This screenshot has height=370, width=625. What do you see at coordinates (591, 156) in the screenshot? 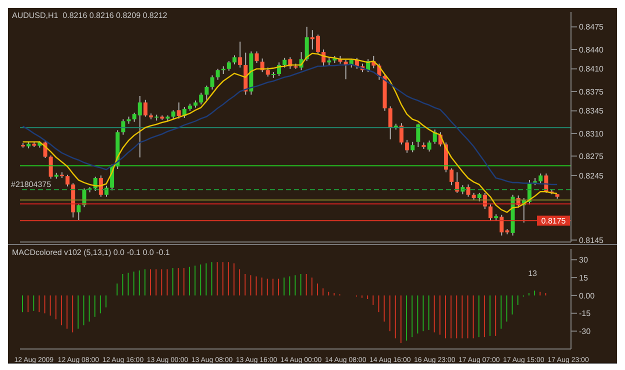
I see `y-tick-label: 0.8275` at bounding box center [591, 156].